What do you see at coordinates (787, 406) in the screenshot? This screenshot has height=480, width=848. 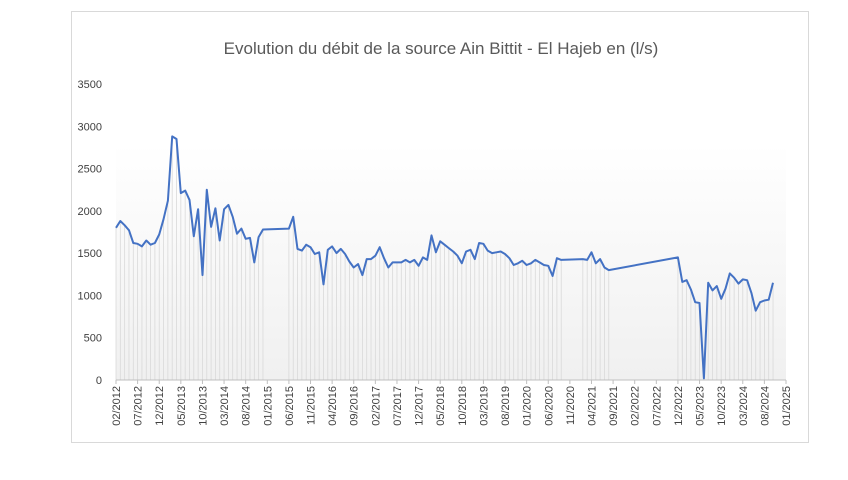 I see `x-tick-label: 01/2025` at bounding box center [787, 406].